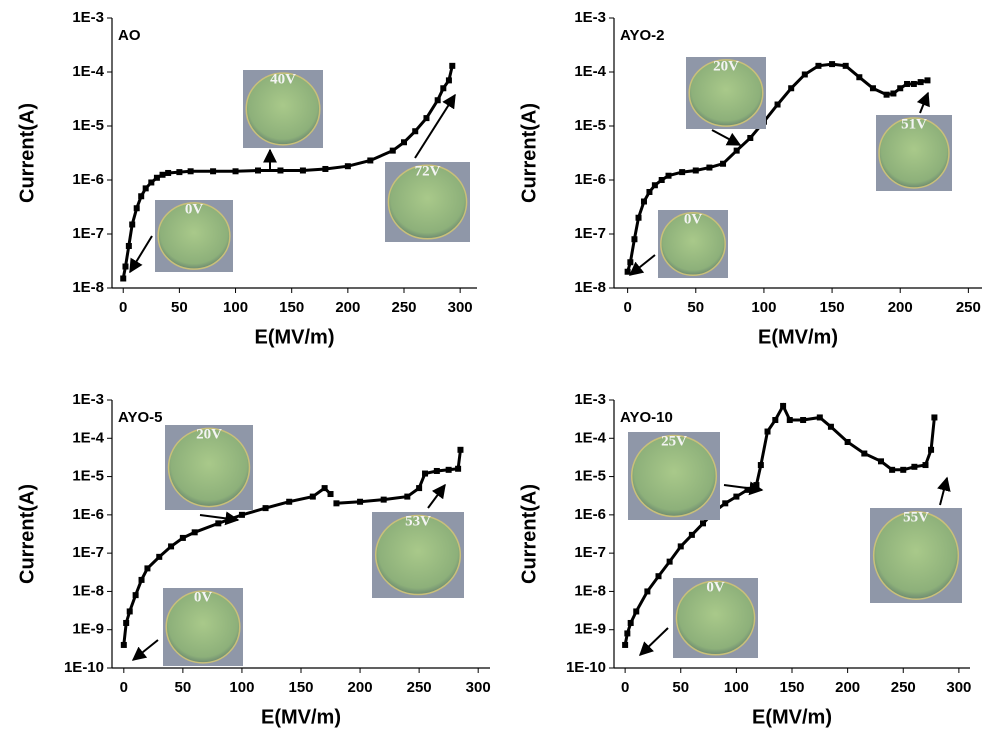  I want to click on y-tick-label: 1E-4, so click(590, 71).